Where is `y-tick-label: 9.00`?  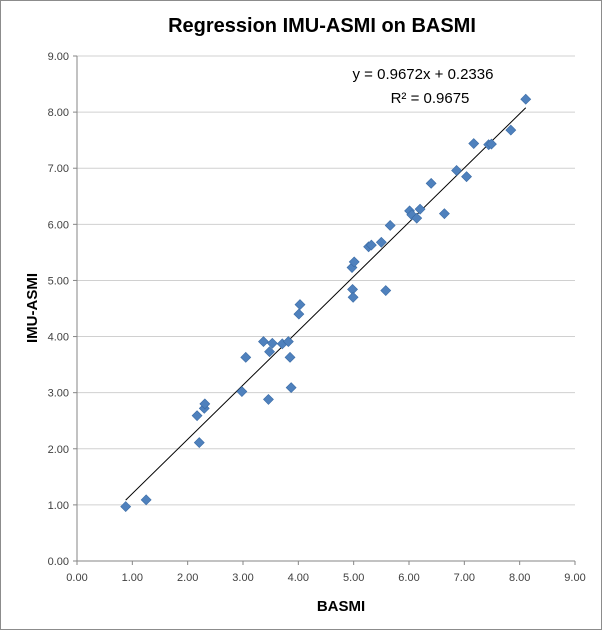
y-tick-label: 9.00 is located at coordinates (58, 57).